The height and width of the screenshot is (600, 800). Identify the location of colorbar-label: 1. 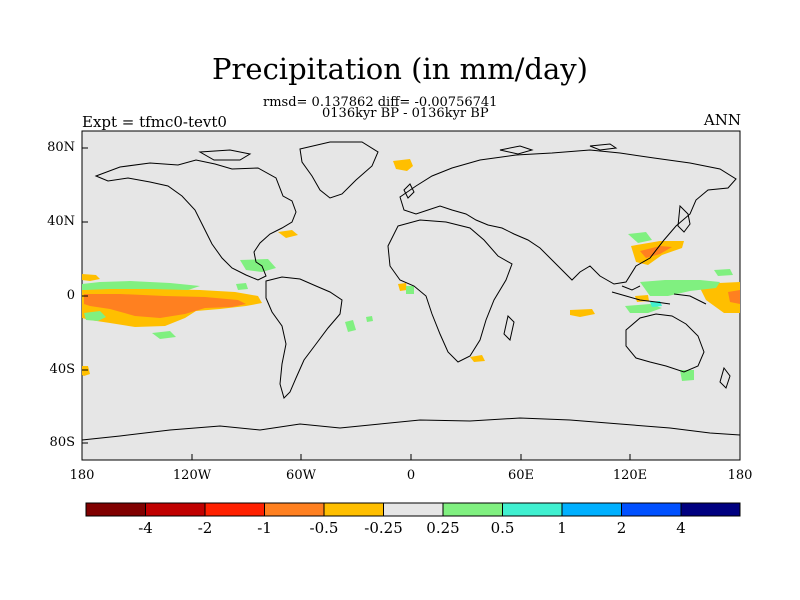
(562, 528).